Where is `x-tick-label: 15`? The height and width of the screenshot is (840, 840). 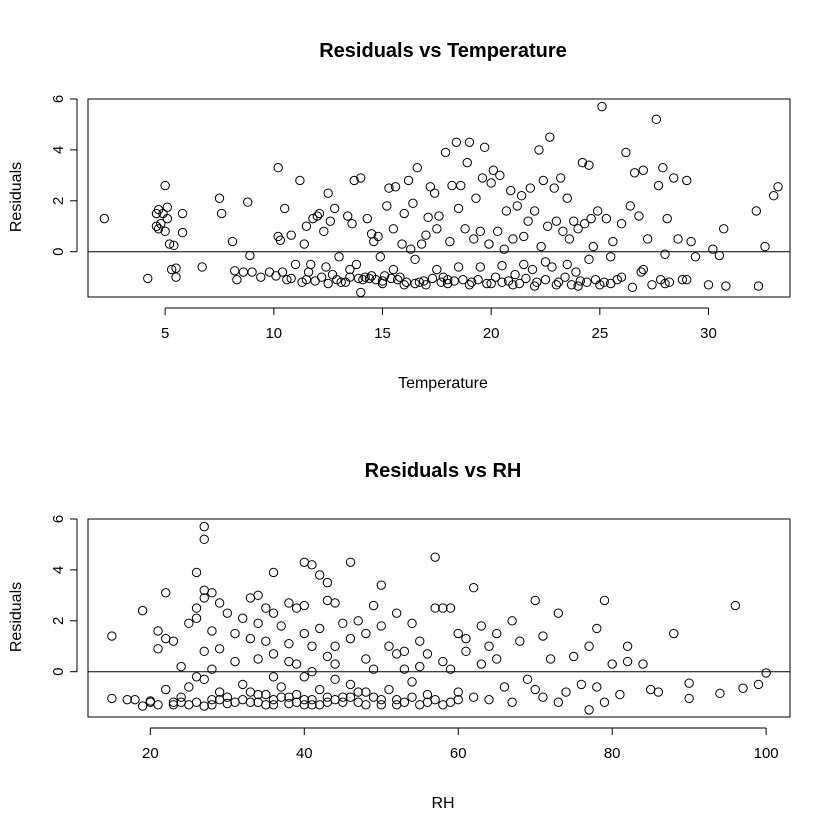
x-tick-label: 15 is located at coordinates (382, 333).